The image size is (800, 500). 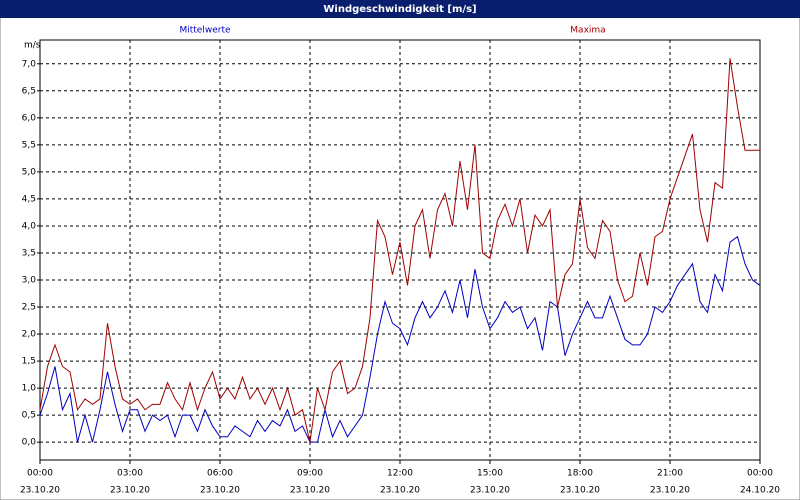 I want to click on y-tick-label: 2,0, so click(x=29, y=335).